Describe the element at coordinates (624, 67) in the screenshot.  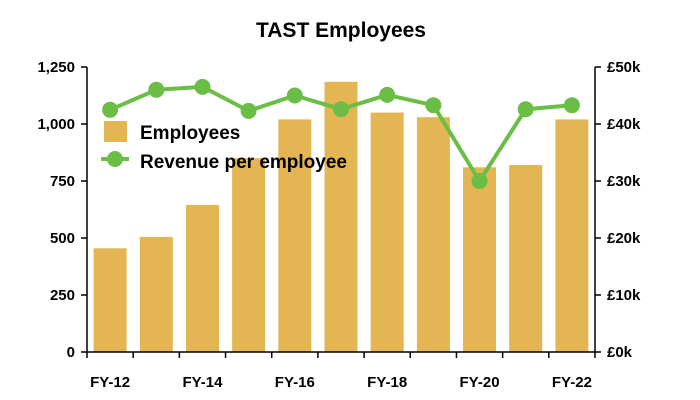
I see `y-right-tick-label: £50k` at that location.